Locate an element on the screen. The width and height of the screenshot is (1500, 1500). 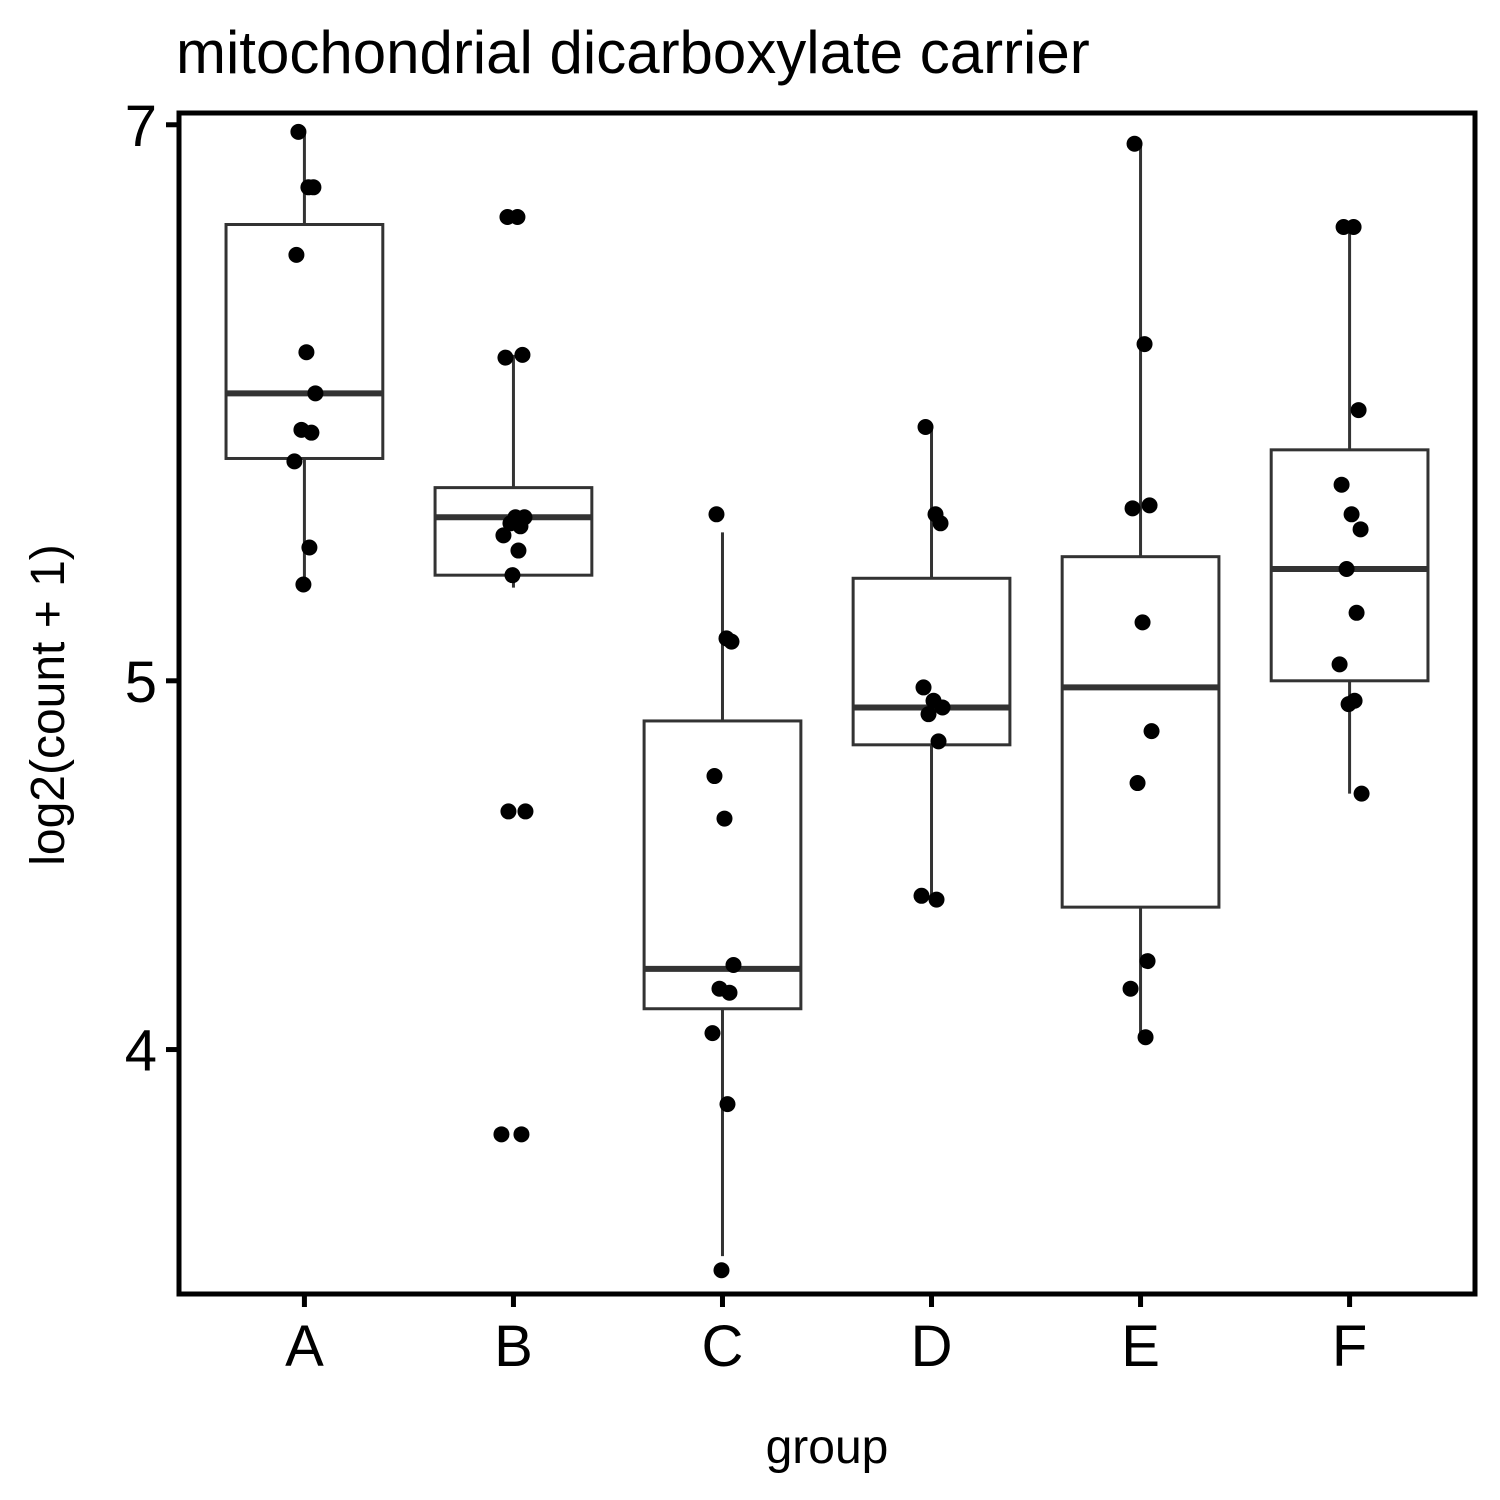
chart-title: mitochondrial dicarboxylate carrier is located at coordinates (633, 52).